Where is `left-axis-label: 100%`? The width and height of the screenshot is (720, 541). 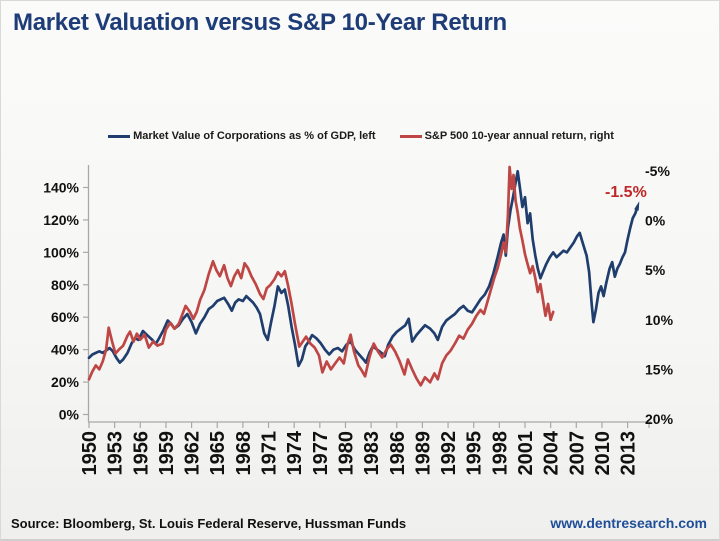 left-axis-label: 100% is located at coordinates (61, 252).